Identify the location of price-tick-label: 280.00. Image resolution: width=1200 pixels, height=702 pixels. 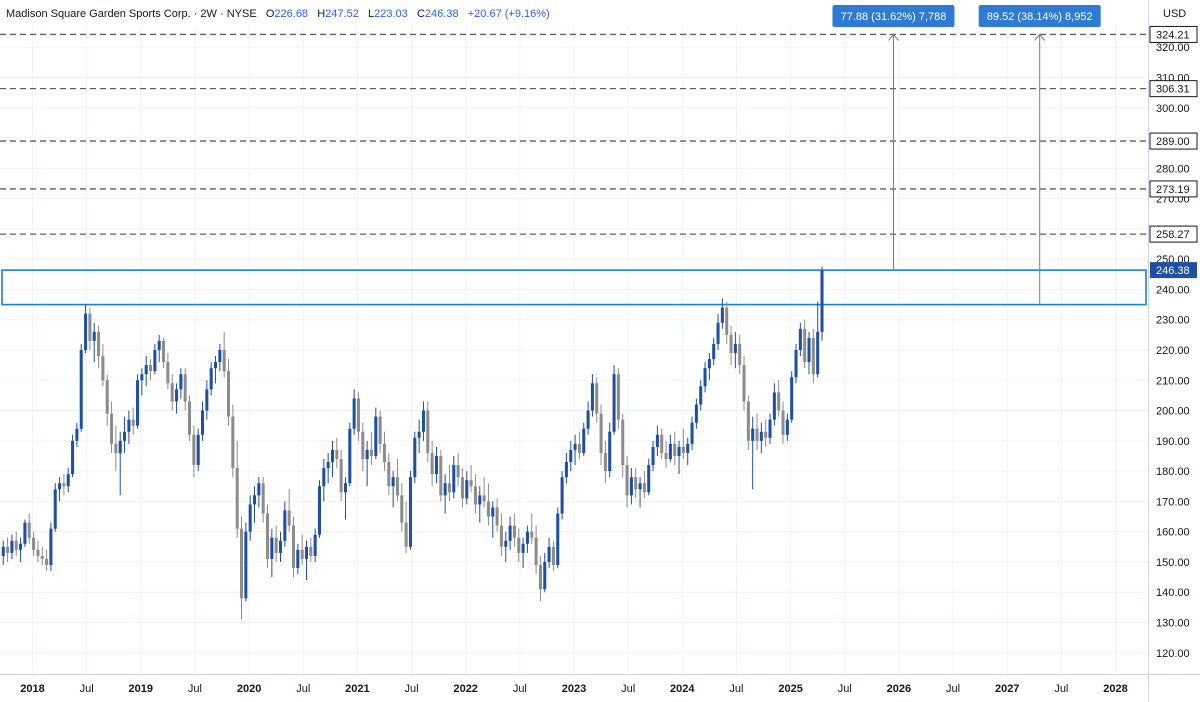
(1173, 169).